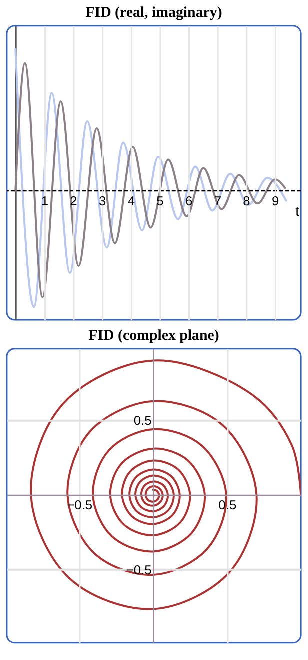 The width and height of the screenshot is (308, 660). I want to click on x-tick-label: 7, so click(218, 200).